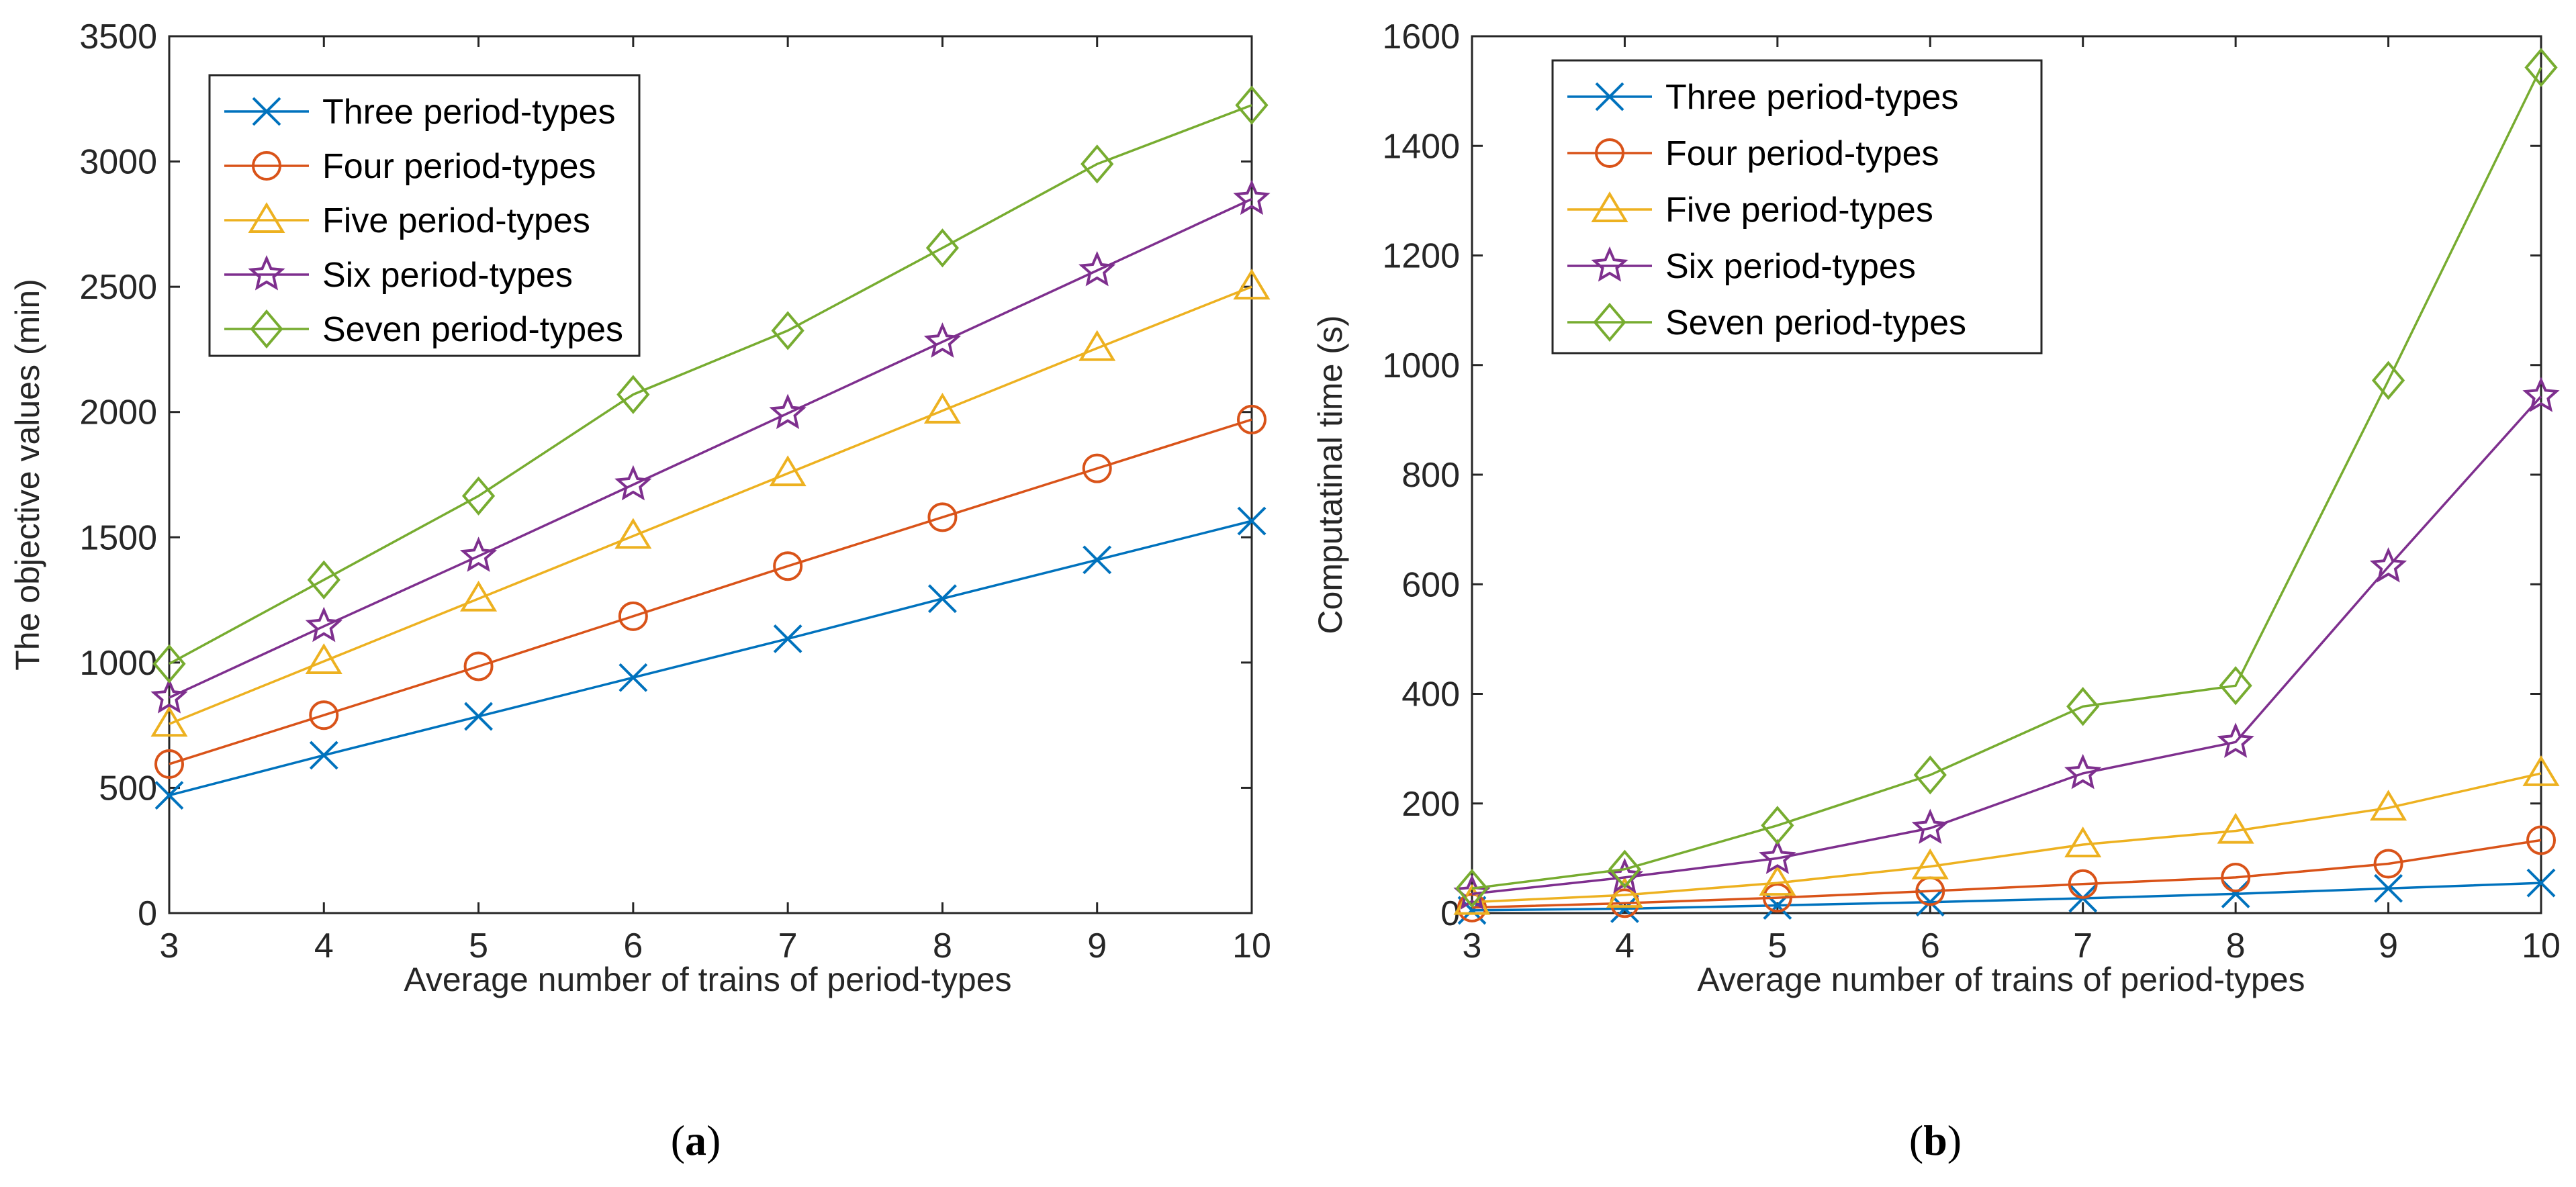 Image resolution: width=2576 pixels, height=1187 pixels. I want to click on caption-close: ), so click(1954, 1140).